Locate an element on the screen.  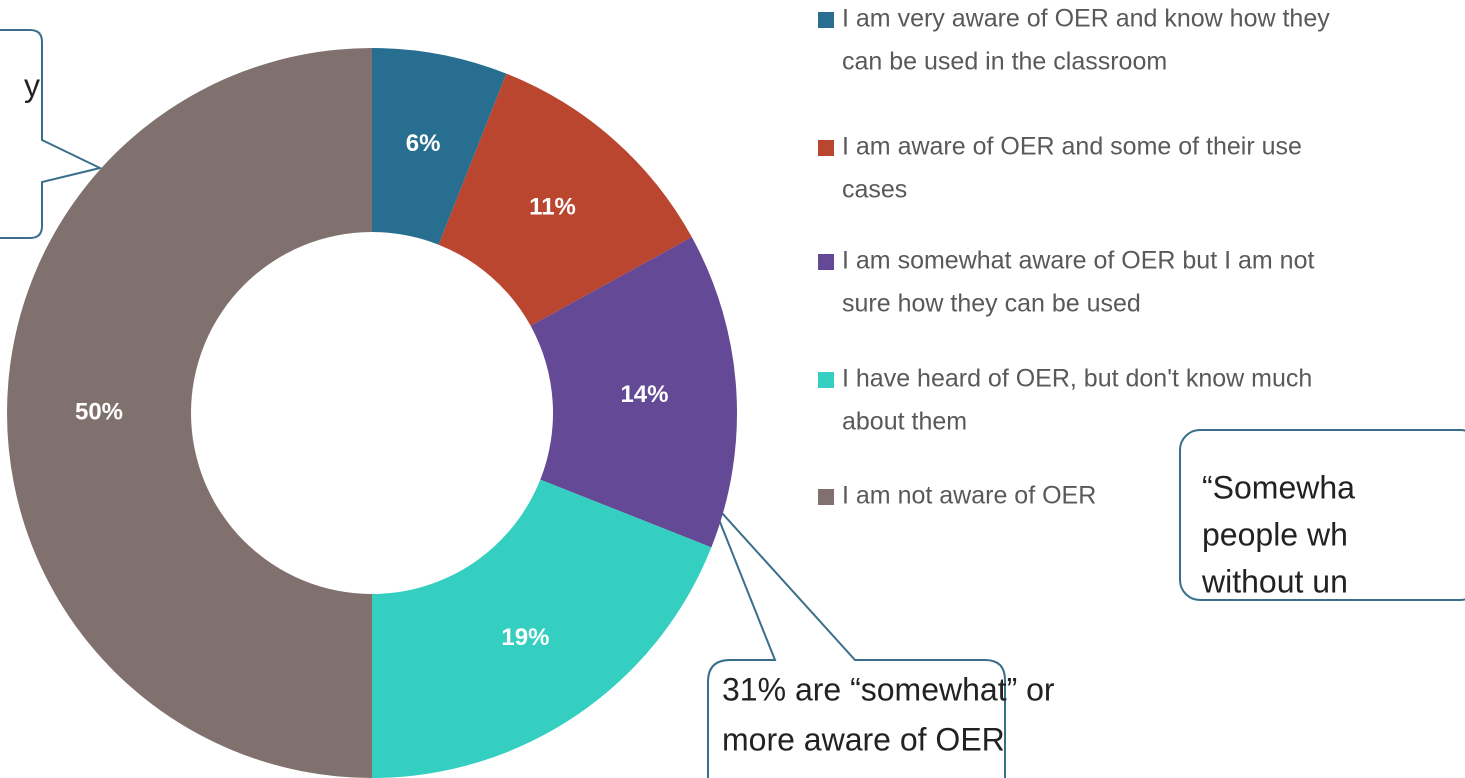
callout-text: people wh is located at coordinates (1275, 534).